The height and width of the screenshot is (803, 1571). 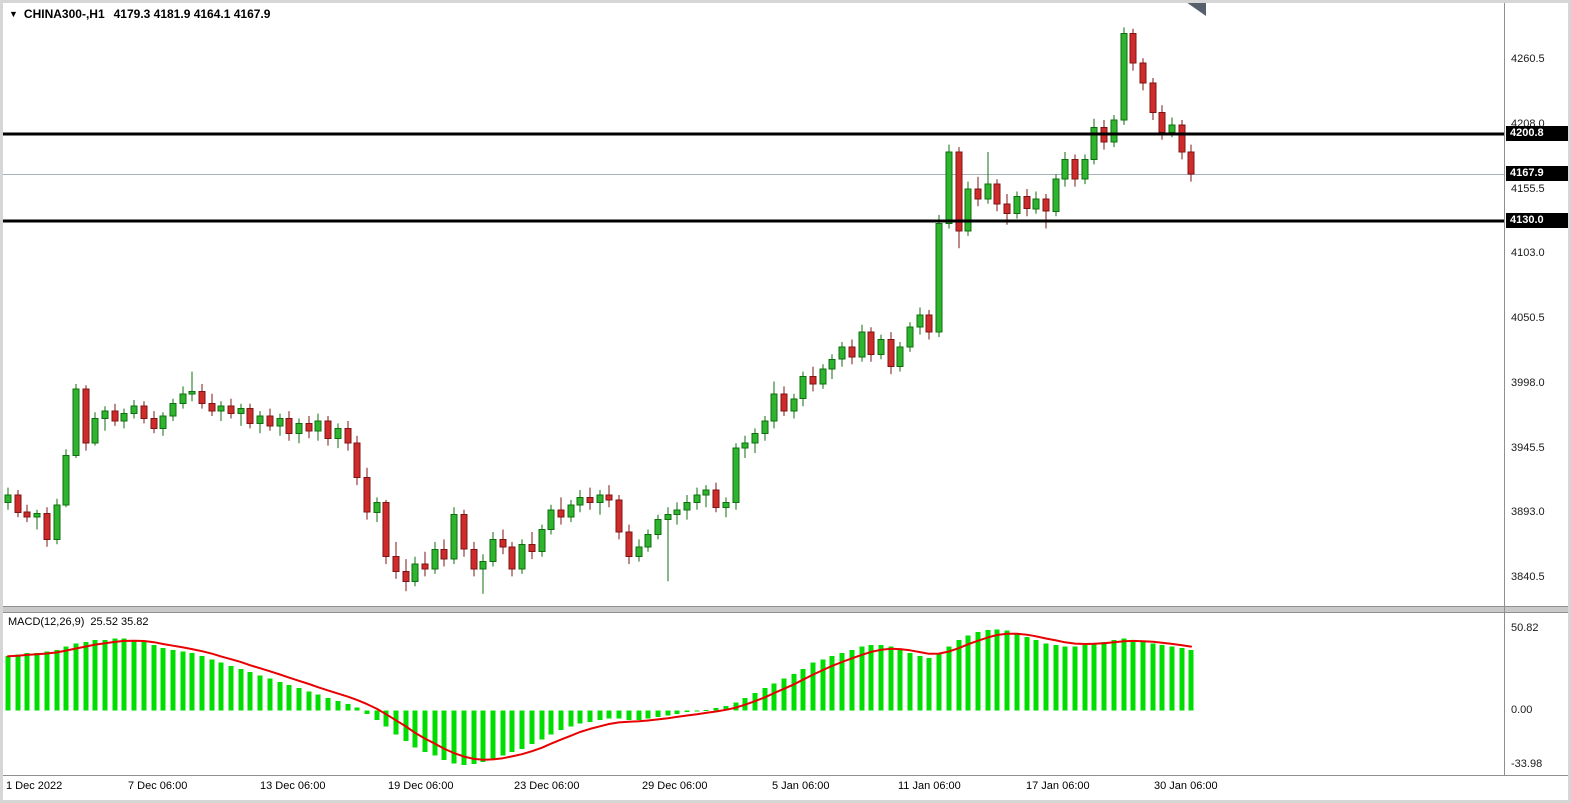 What do you see at coordinates (1528, 253) in the screenshot?
I see `price-tick-label: 4103.0` at bounding box center [1528, 253].